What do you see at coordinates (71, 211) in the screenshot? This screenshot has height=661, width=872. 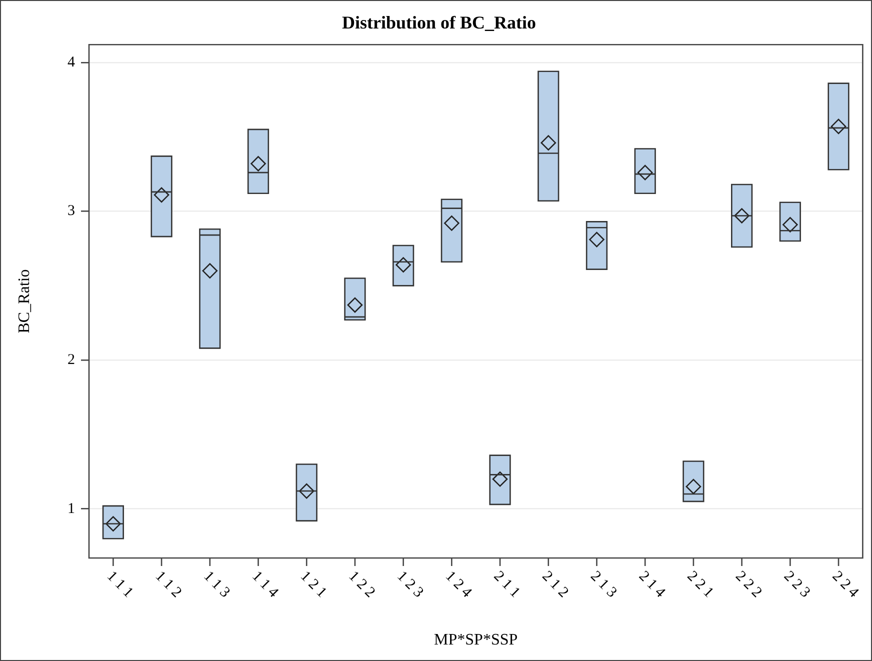 I see `y-tick-label: 3` at bounding box center [71, 211].